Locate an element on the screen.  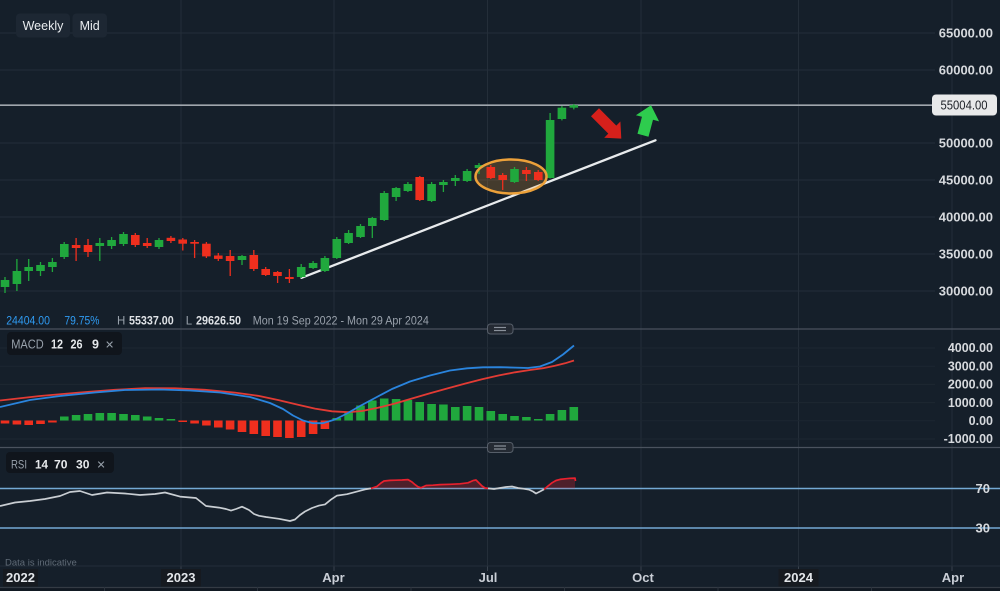
svg-text: 65000.00 is located at coordinates (966, 33).